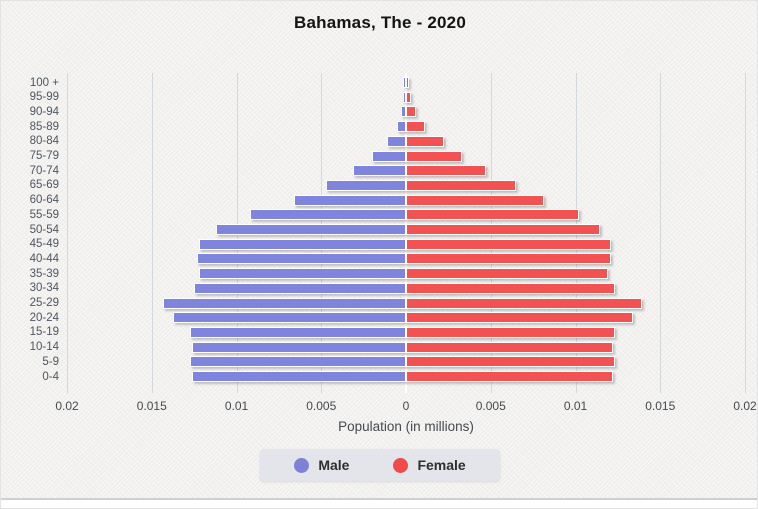 This screenshot has width=758, height=509. I want to click on male-legend-label: Male, so click(334, 465).